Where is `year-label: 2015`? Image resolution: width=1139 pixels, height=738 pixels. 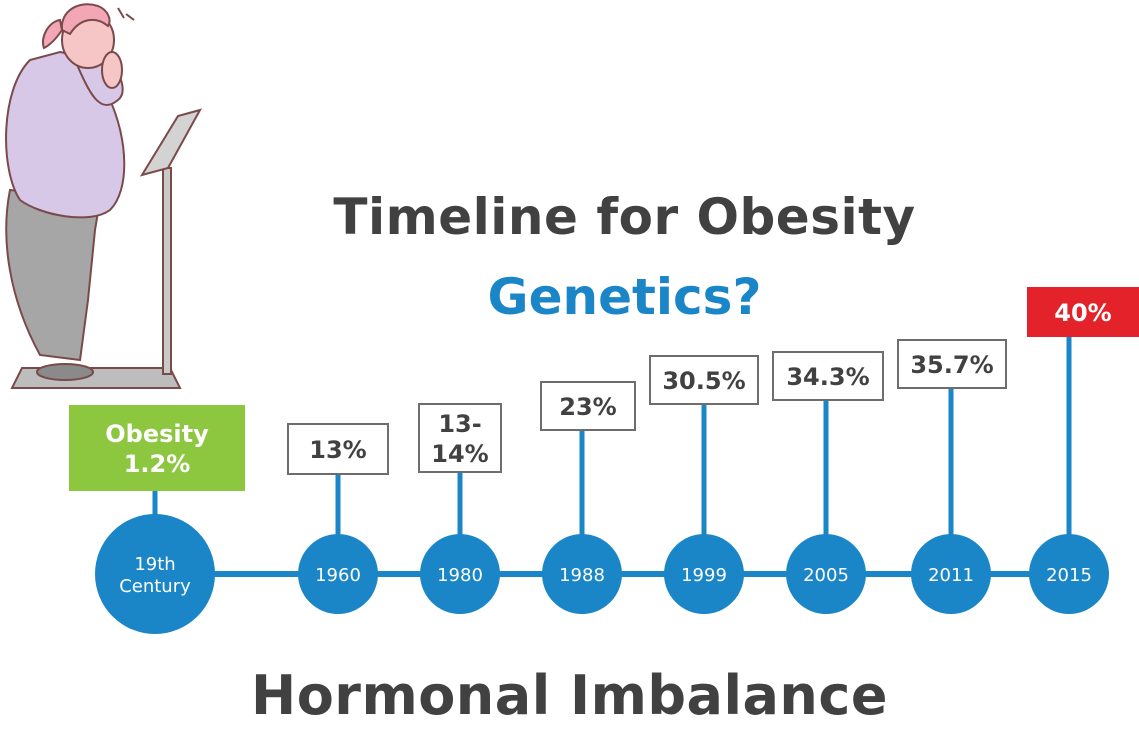 year-label: 2015 is located at coordinates (1069, 575).